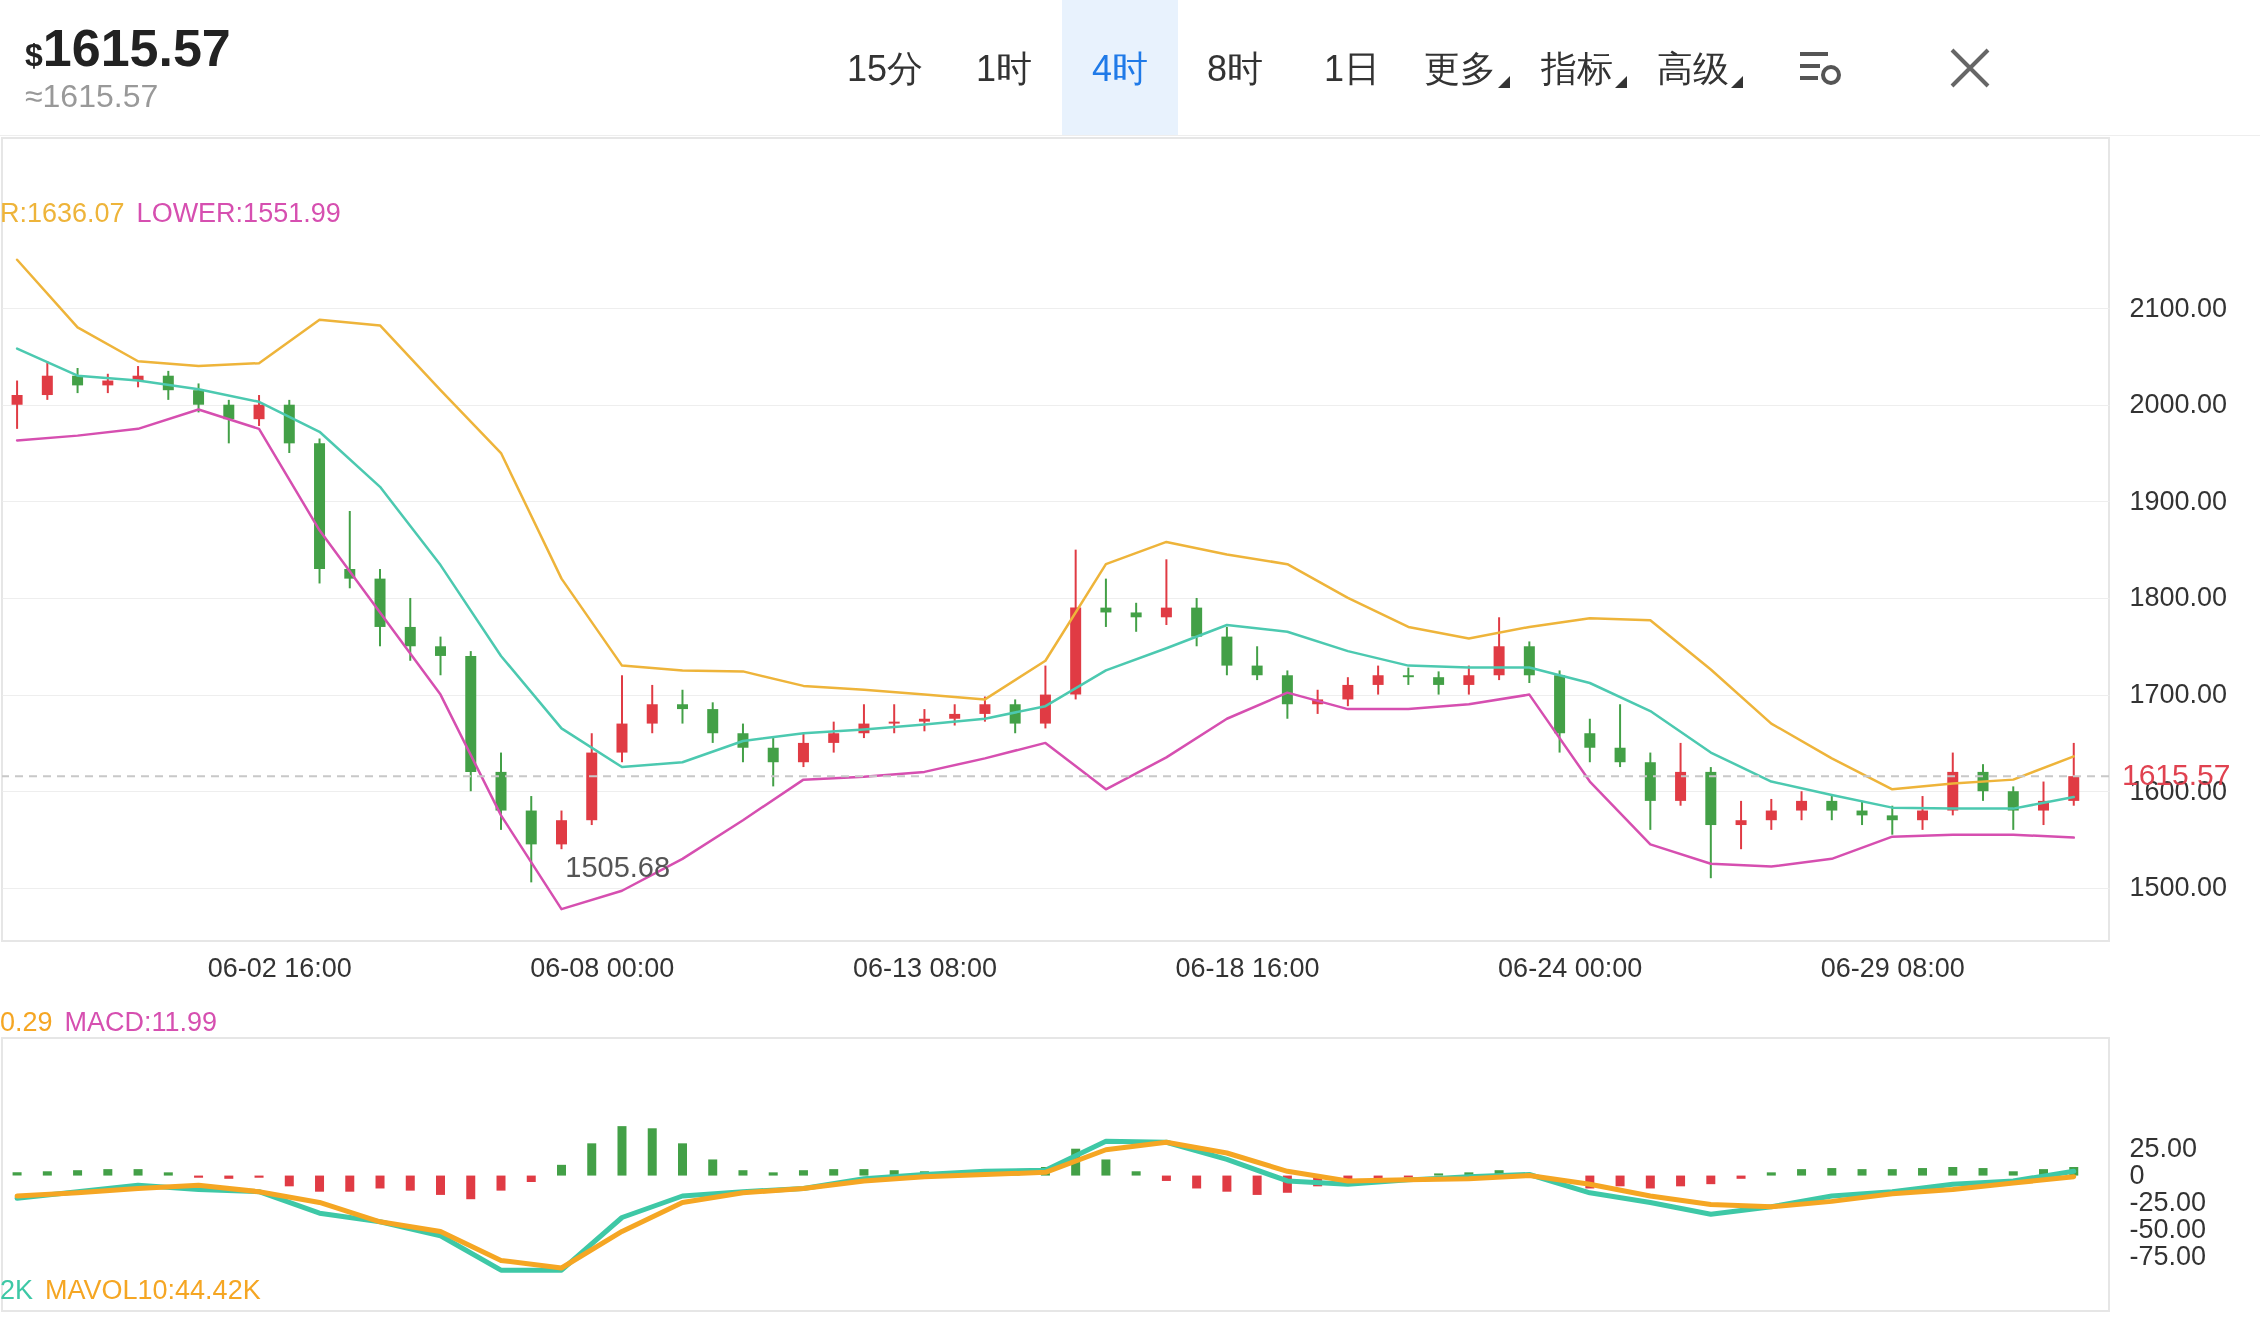 This screenshot has height=1320, width=2260. Describe the element at coordinates (1352, 69) in the screenshot. I see `text: 1日` at that location.